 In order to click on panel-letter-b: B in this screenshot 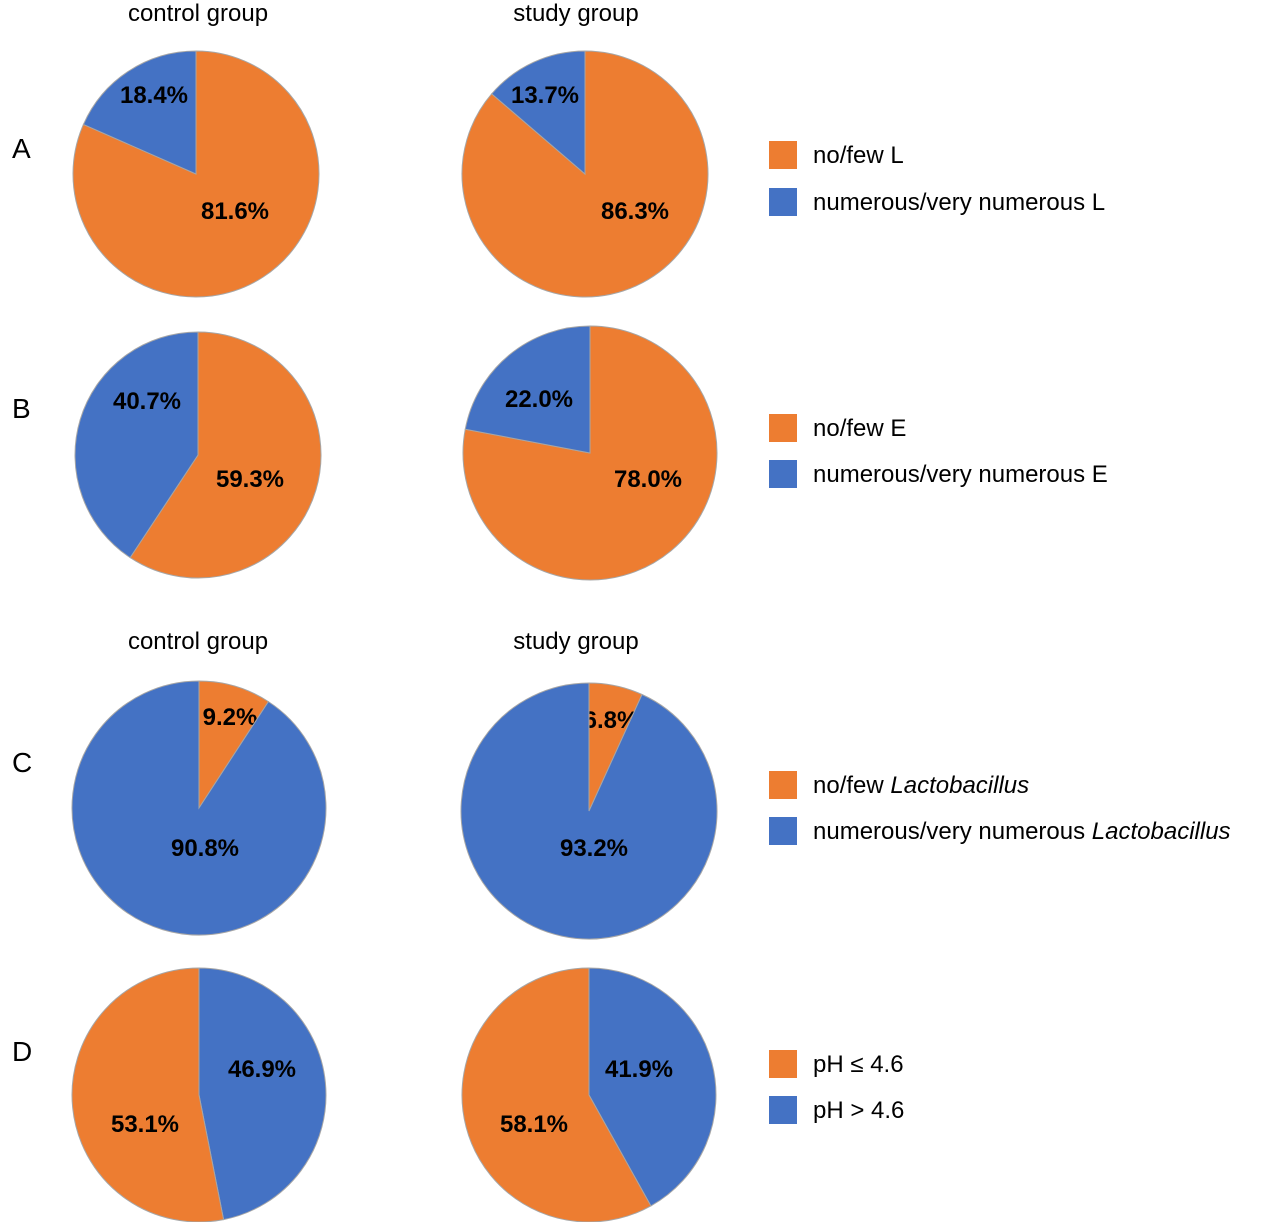, I will do `click(21, 408)`.